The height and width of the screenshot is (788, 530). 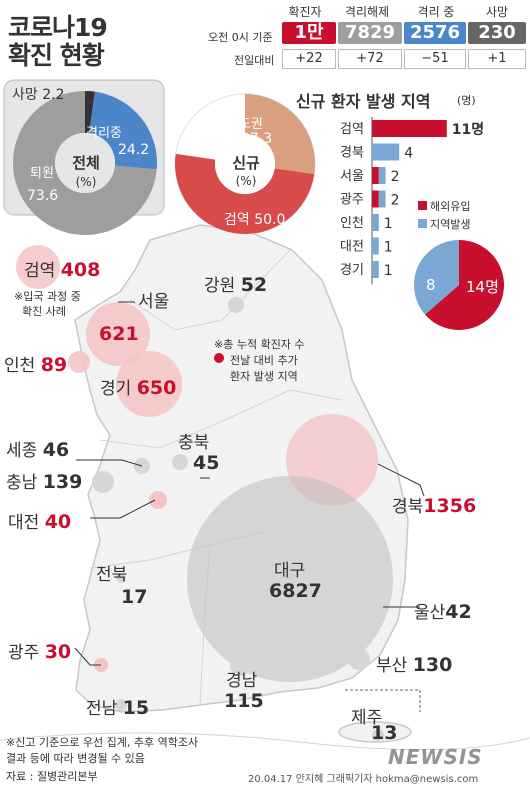 I want to click on bubble-daejeon, so click(x=158, y=500).